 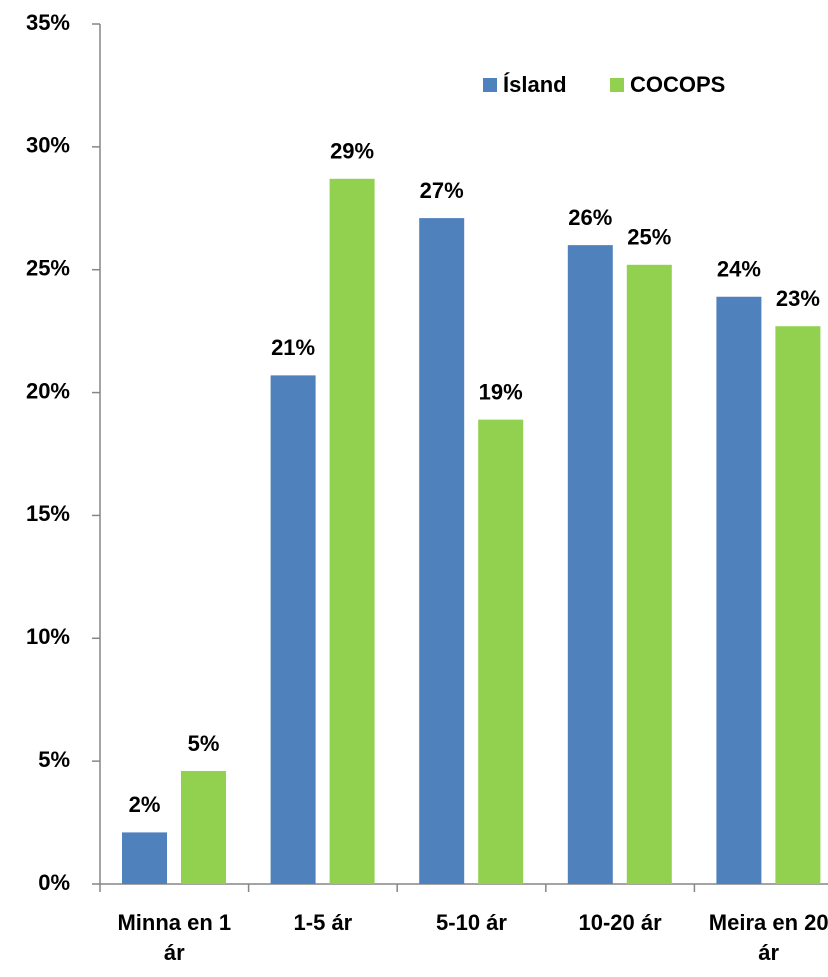 What do you see at coordinates (649, 237) in the screenshot?
I see `value-label: 25%` at bounding box center [649, 237].